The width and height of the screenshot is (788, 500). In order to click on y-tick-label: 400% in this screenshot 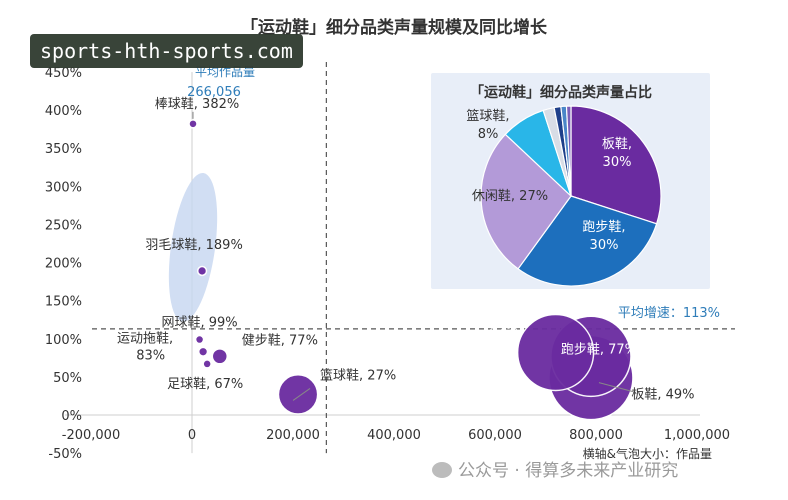, I will do `click(63, 111)`.